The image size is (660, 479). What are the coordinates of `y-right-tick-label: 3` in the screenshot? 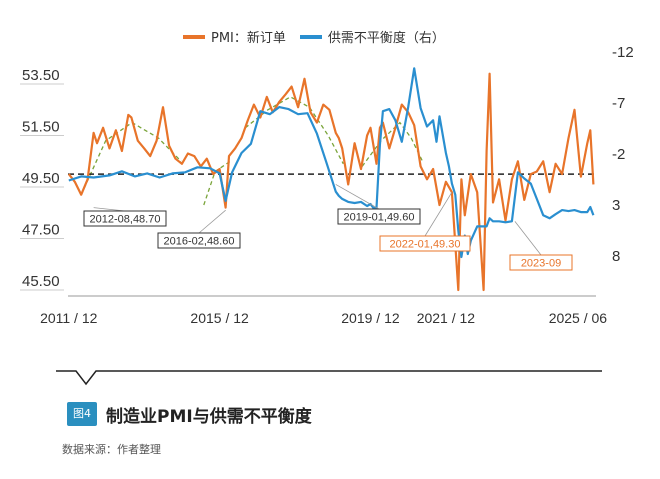 It's located at (616, 205).